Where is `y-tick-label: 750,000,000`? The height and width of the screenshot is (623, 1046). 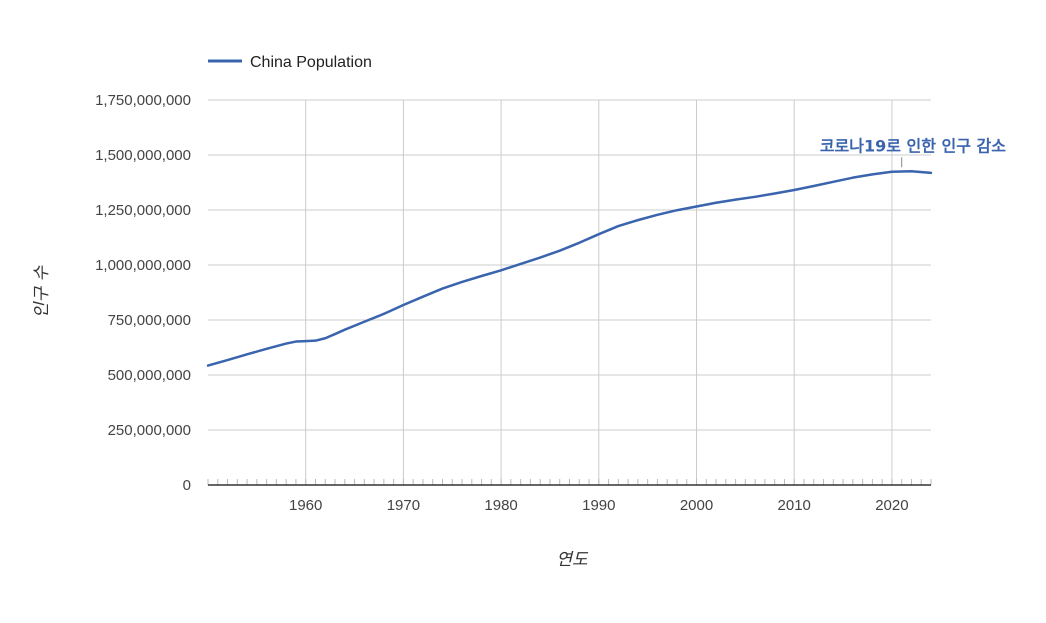 y-tick-label: 750,000,000 is located at coordinates (149, 320).